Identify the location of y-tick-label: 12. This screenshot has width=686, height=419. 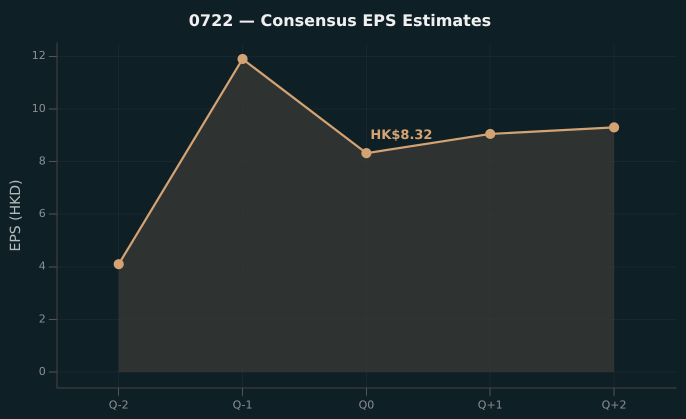
(39, 55).